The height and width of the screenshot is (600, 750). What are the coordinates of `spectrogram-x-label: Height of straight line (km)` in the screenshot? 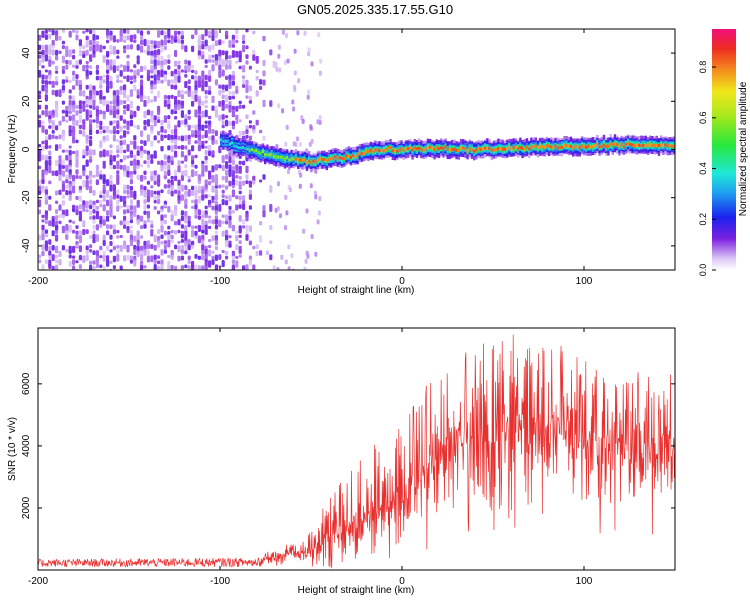 It's located at (356, 290).